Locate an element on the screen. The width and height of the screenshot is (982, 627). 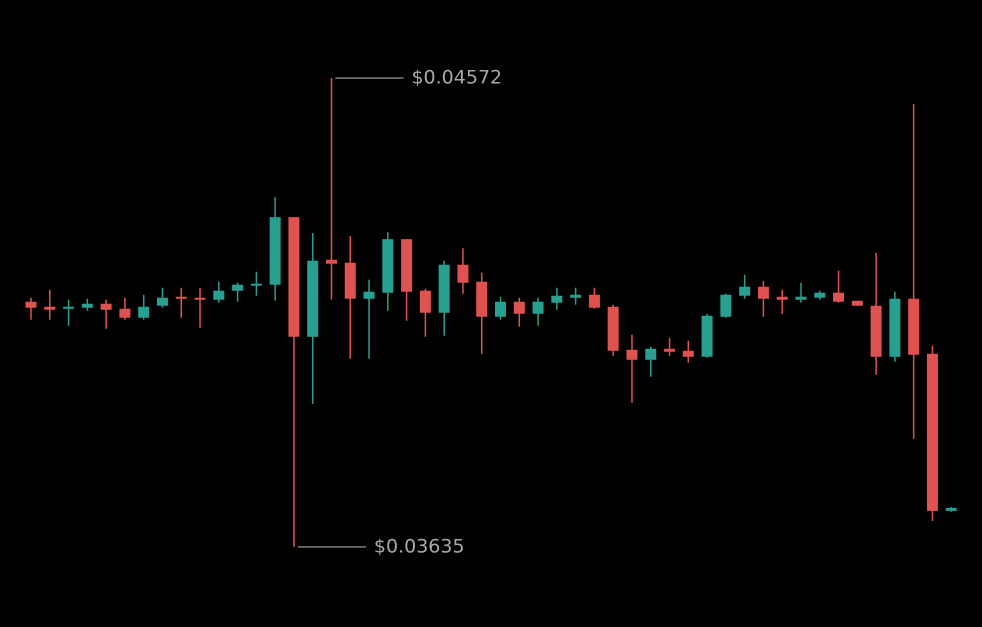
annotation-label: $0.04572 is located at coordinates (456, 78).